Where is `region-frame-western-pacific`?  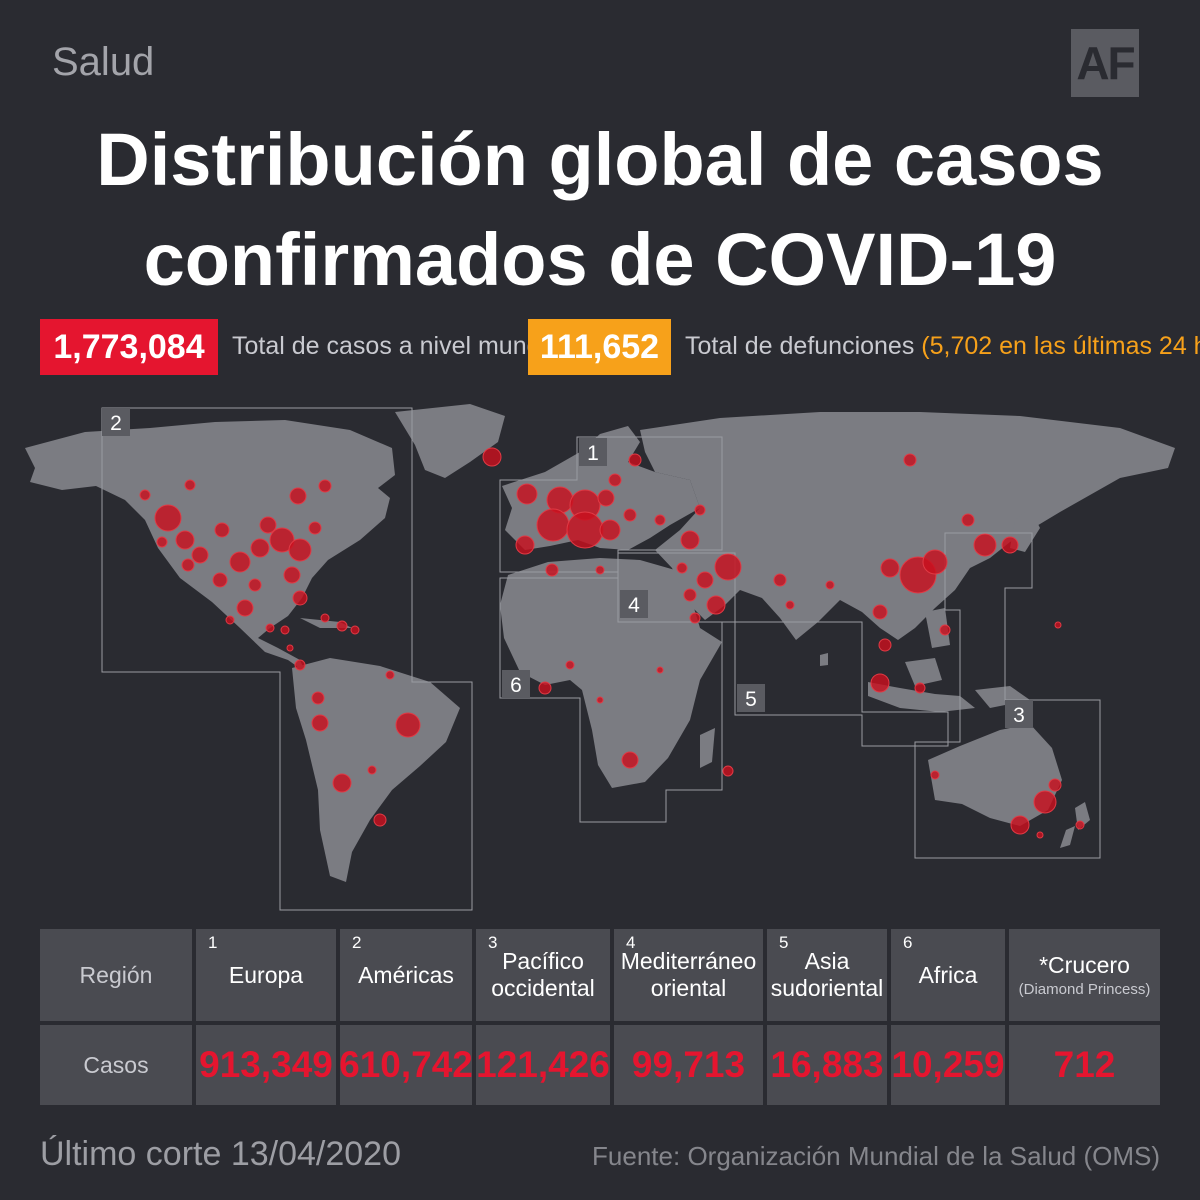
region-frame-western-pacific is located at coordinates (1007, 695).